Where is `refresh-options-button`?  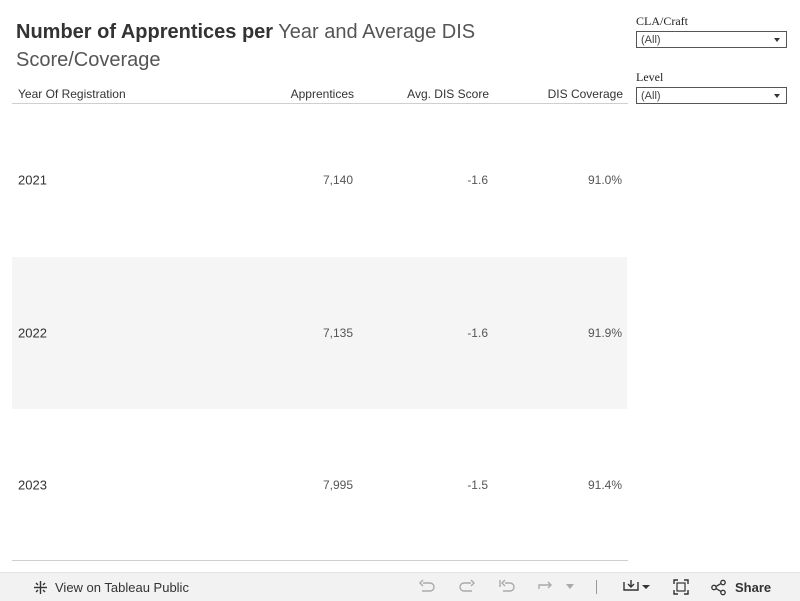
refresh-options-button is located at coordinates (570, 587).